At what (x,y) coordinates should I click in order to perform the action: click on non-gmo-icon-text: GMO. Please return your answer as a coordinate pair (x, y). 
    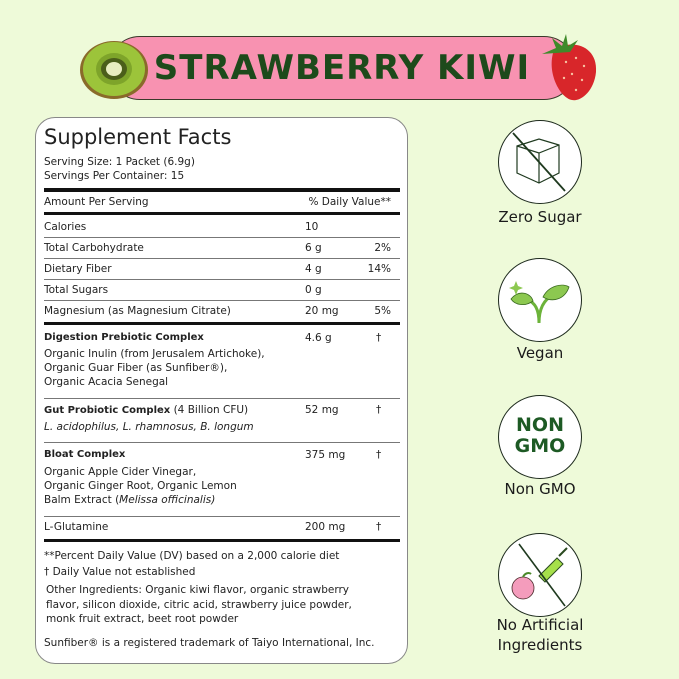
    Looking at the image, I should click on (540, 446).